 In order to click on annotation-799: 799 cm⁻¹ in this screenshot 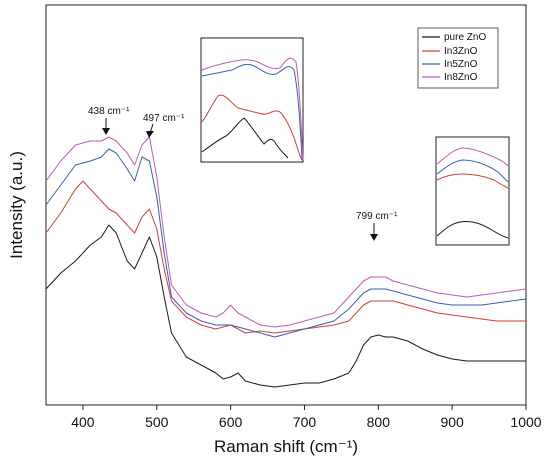, I will do `click(377, 226)`.